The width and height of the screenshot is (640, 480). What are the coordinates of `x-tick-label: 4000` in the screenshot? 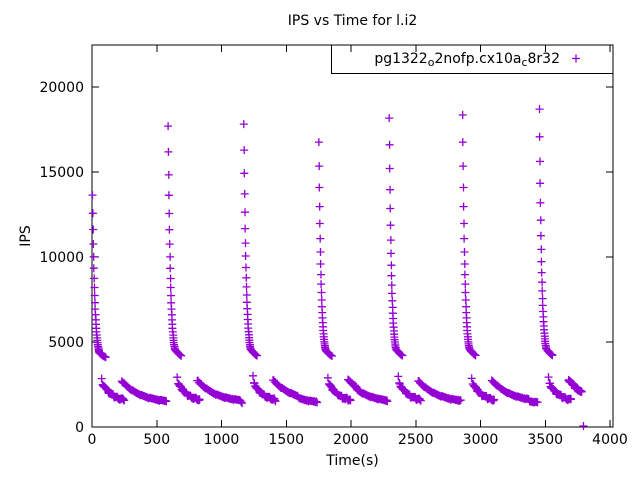 It's located at (610, 440).